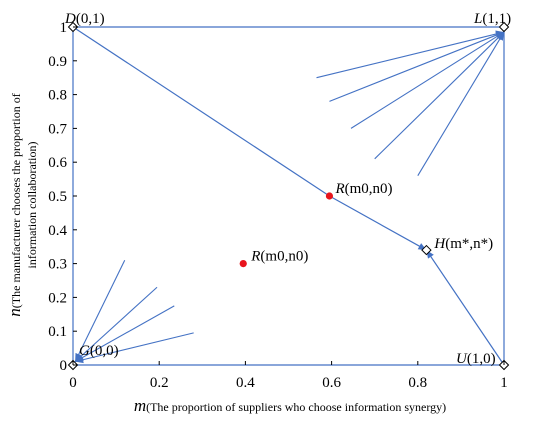  What do you see at coordinates (140, 405) in the screenshot?
I see `x-axis-label-main: m` at bounding box center [140, 405].